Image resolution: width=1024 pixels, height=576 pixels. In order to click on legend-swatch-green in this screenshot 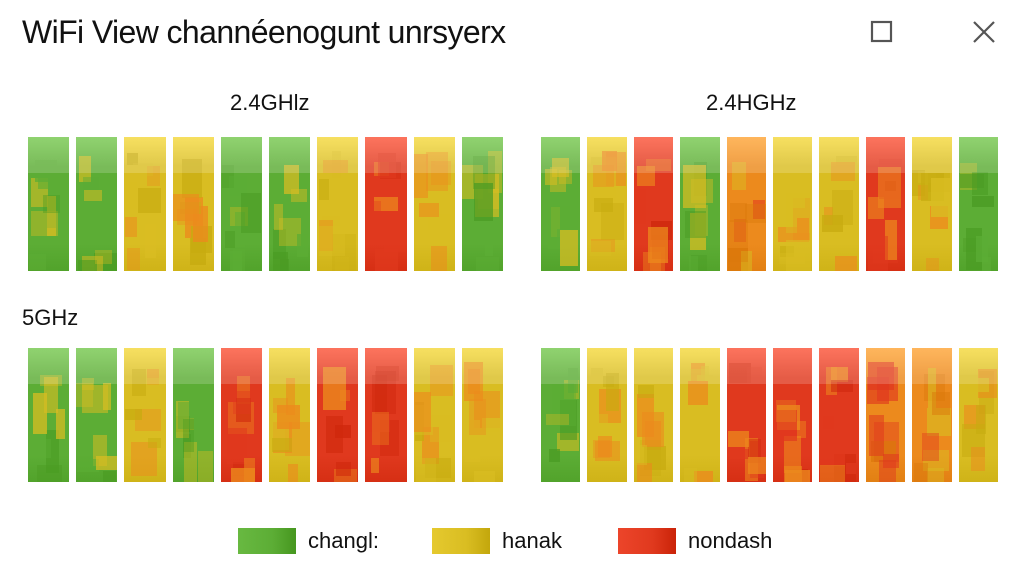, I will do `click(267, 541)`.